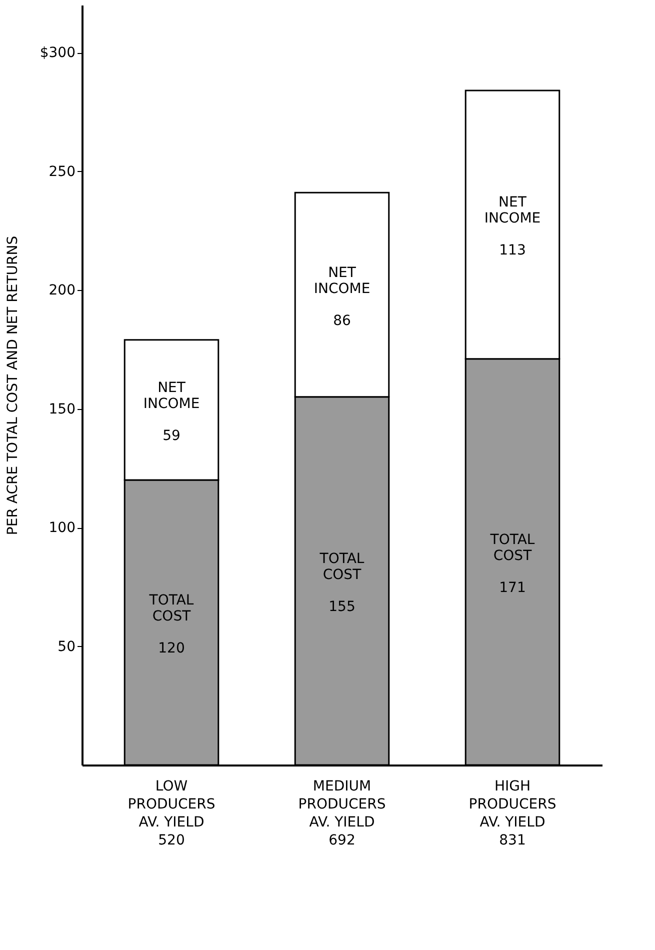 Image resolution: width=655 pixels, height=950 pixels. I want to click on series-label: TOTAL COST, so click(512, 548).